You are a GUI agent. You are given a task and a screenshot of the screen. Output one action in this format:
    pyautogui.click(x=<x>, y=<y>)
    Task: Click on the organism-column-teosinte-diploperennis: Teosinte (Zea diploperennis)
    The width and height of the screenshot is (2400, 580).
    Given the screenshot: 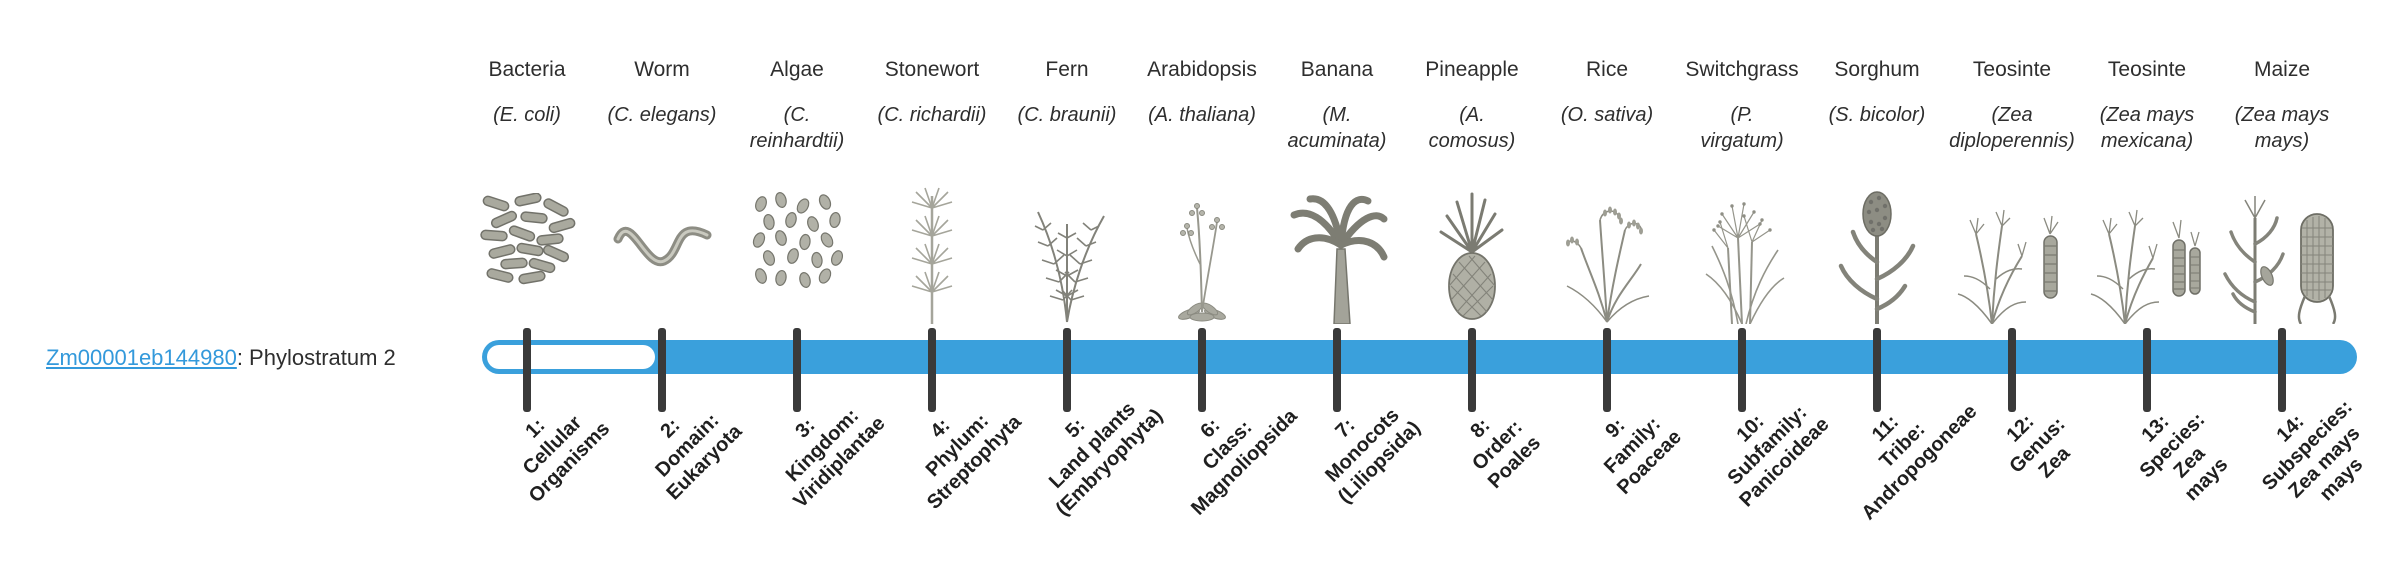 What is the action you would take?
    pyautogui.click(x=2012, y=198)
    